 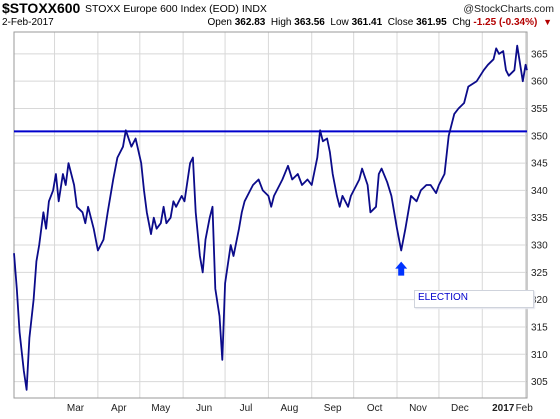 What do you see at coordinates (443, 297) in the screenshot?
I see `election-label: ELECTION` at bounding box center [443, 297].